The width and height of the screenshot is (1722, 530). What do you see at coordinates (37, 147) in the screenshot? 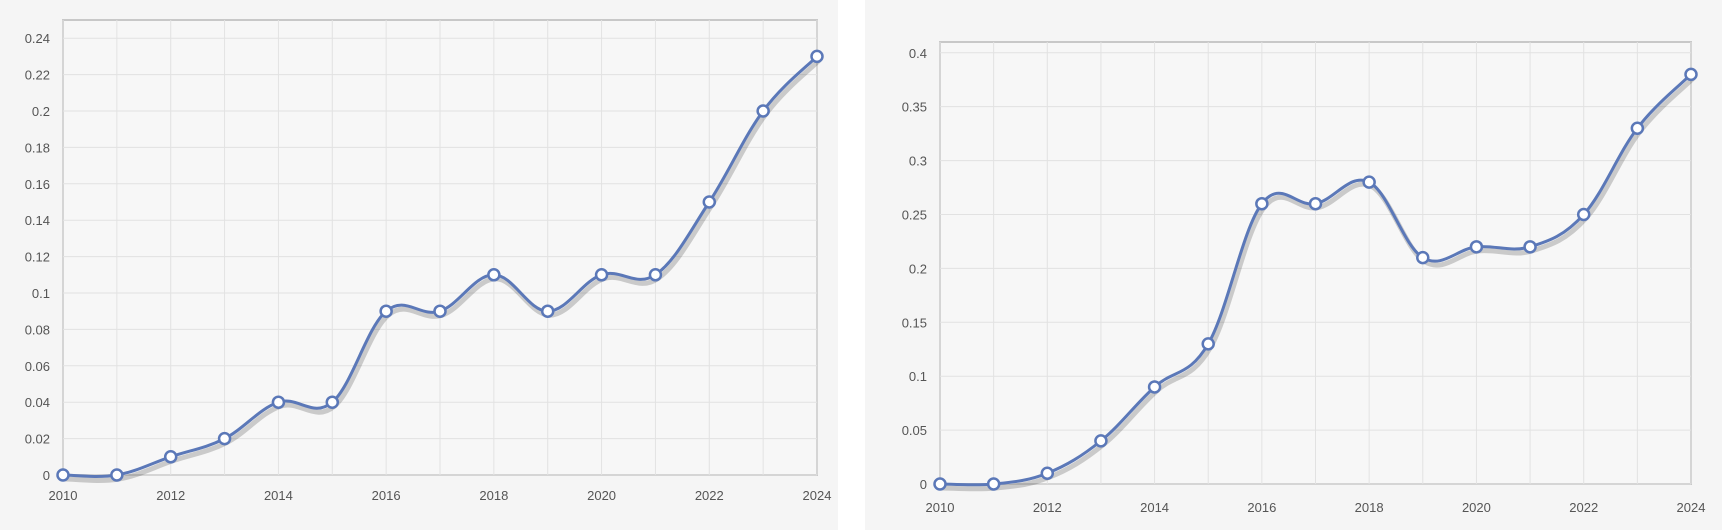
I see `y-tick-label: 0.18` at bounding box center [37, 147].